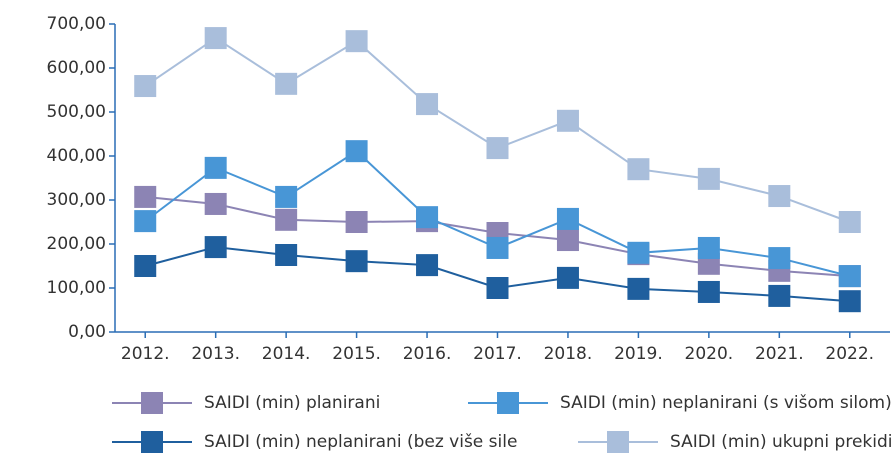  What do you see at coordinates (76, 156) in the screenshot?
I see `y-tick-label: 400,00` at bounding box center [76, 156].